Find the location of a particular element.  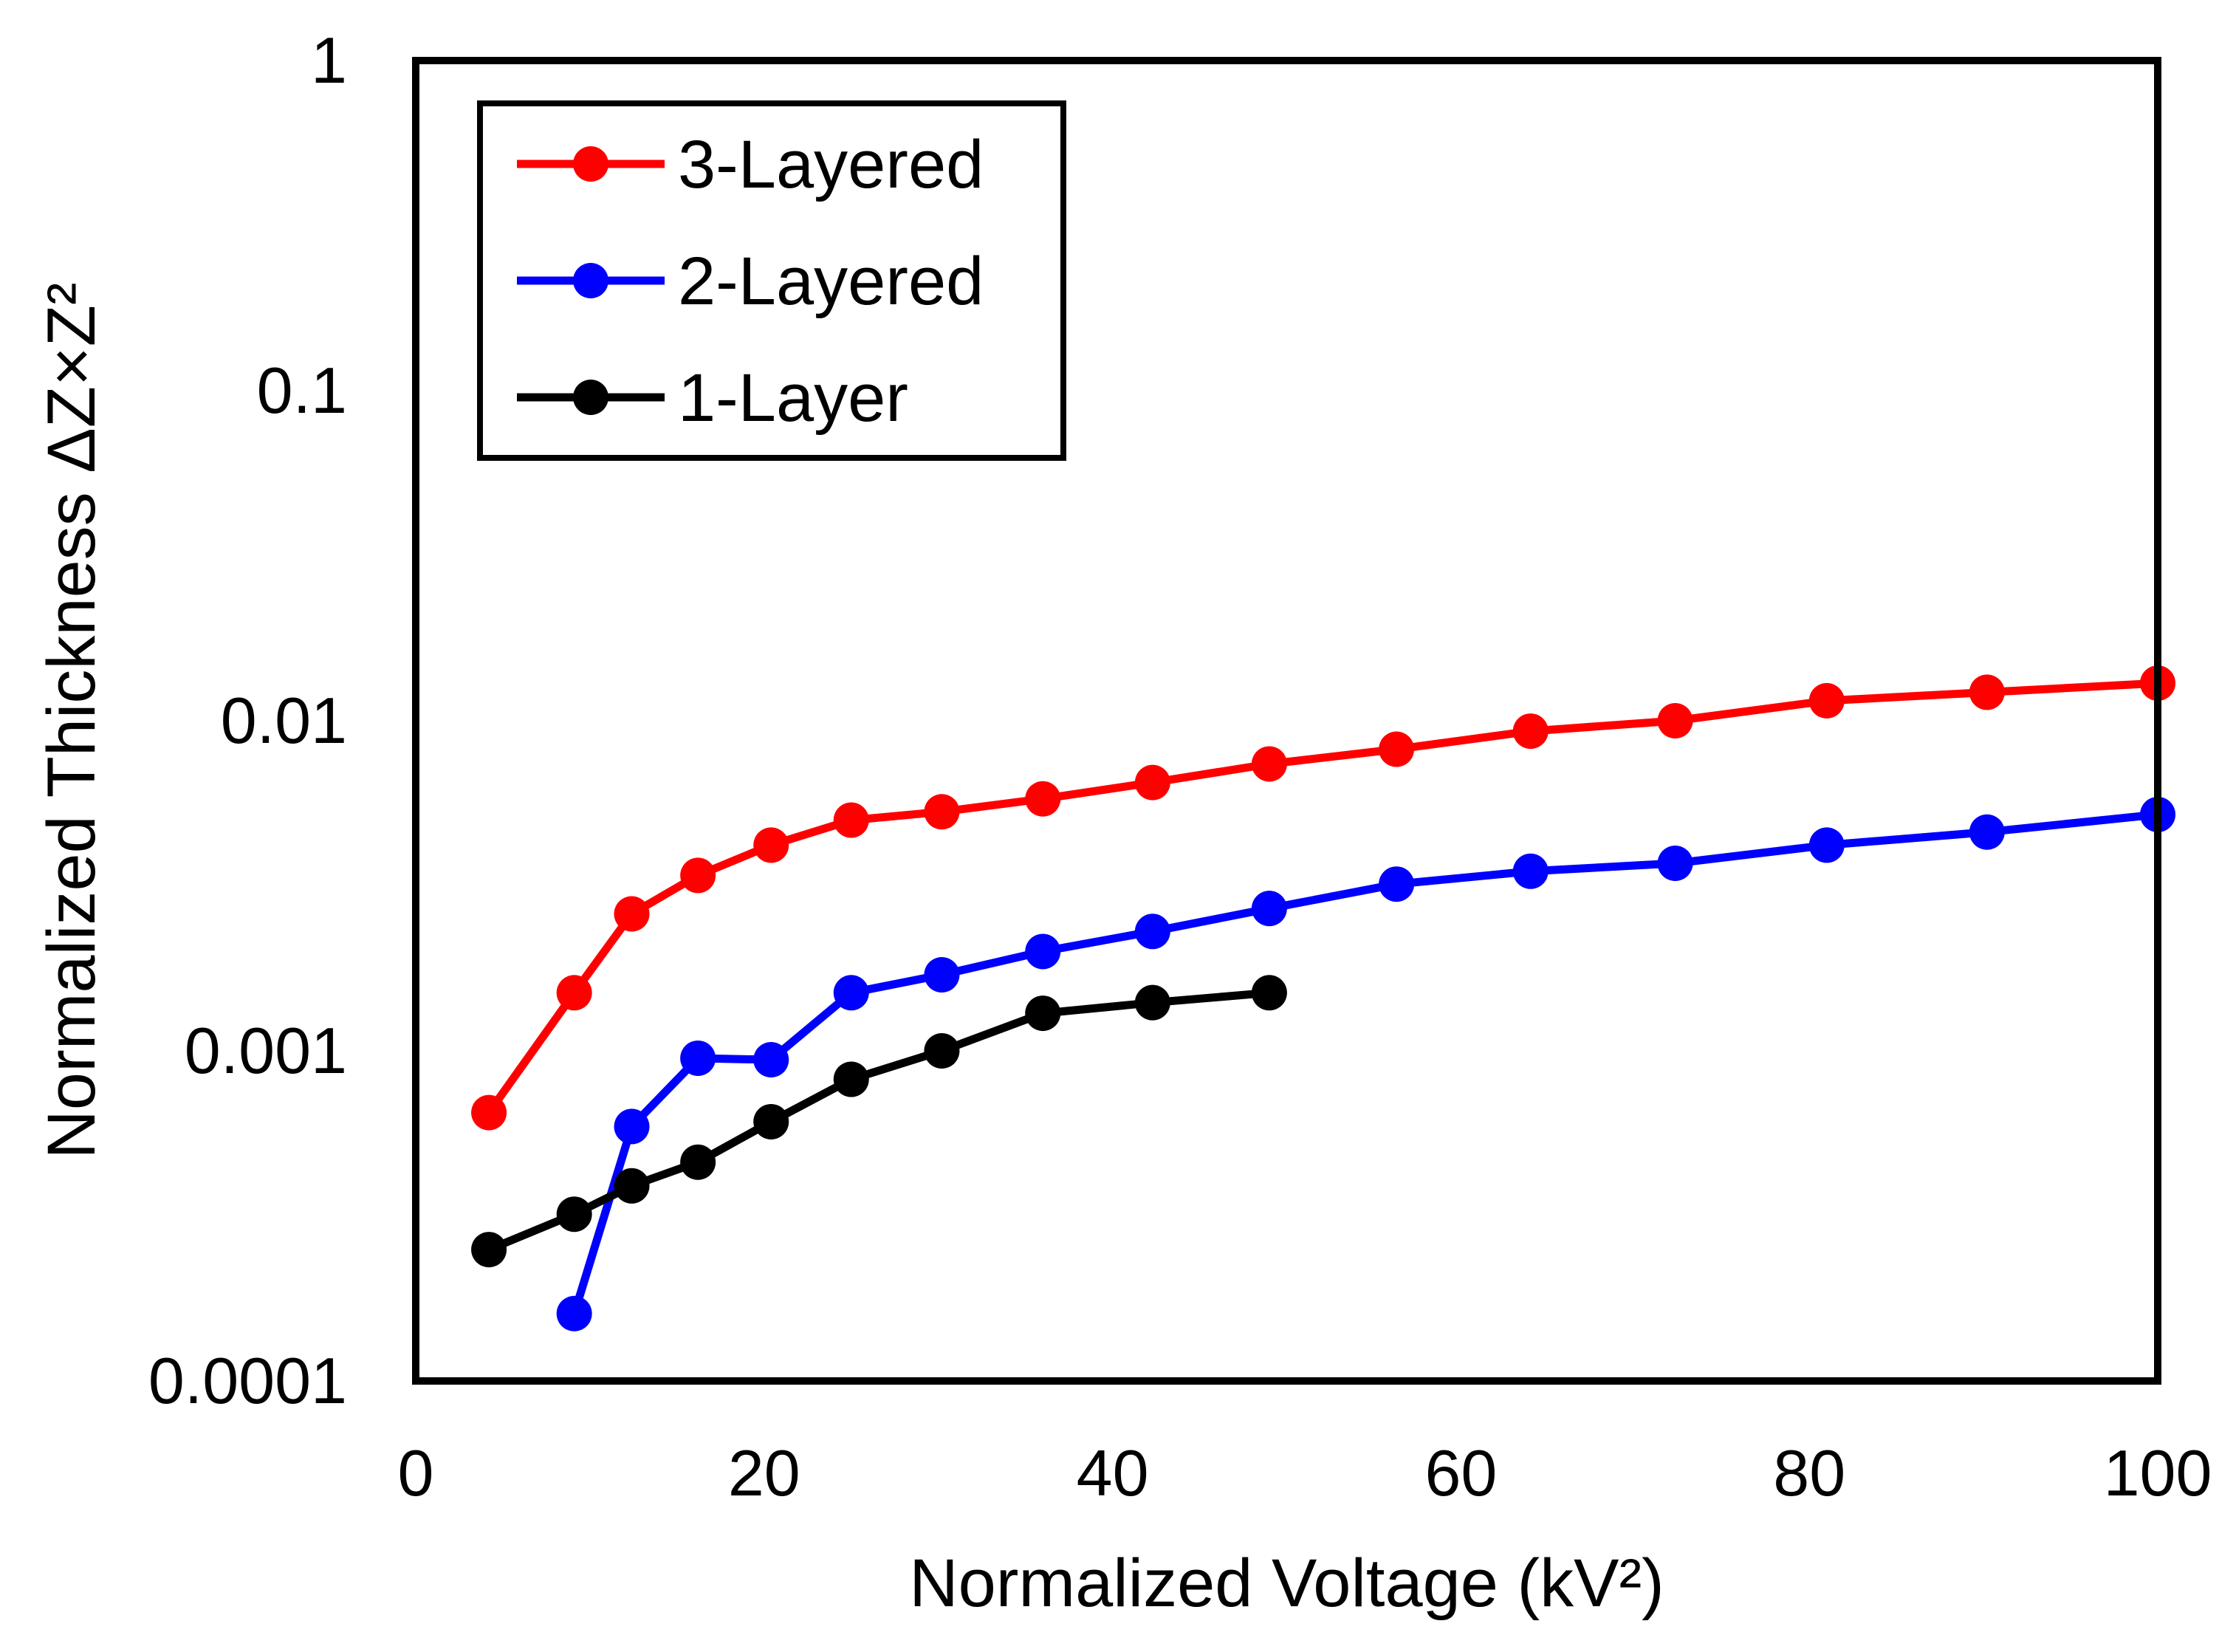

legend-label: 1-Layer is located at coordinates (793, 398).